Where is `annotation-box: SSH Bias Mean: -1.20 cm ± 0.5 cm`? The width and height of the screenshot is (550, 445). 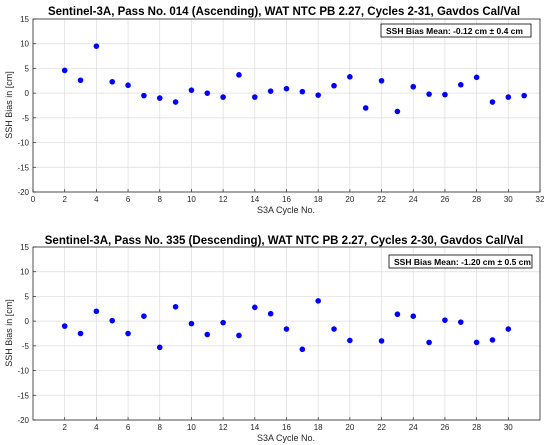
annotation-box: SSH Bias Mean: -1.20 cm ± 0.5 cm is located at coordinates (460, 261).